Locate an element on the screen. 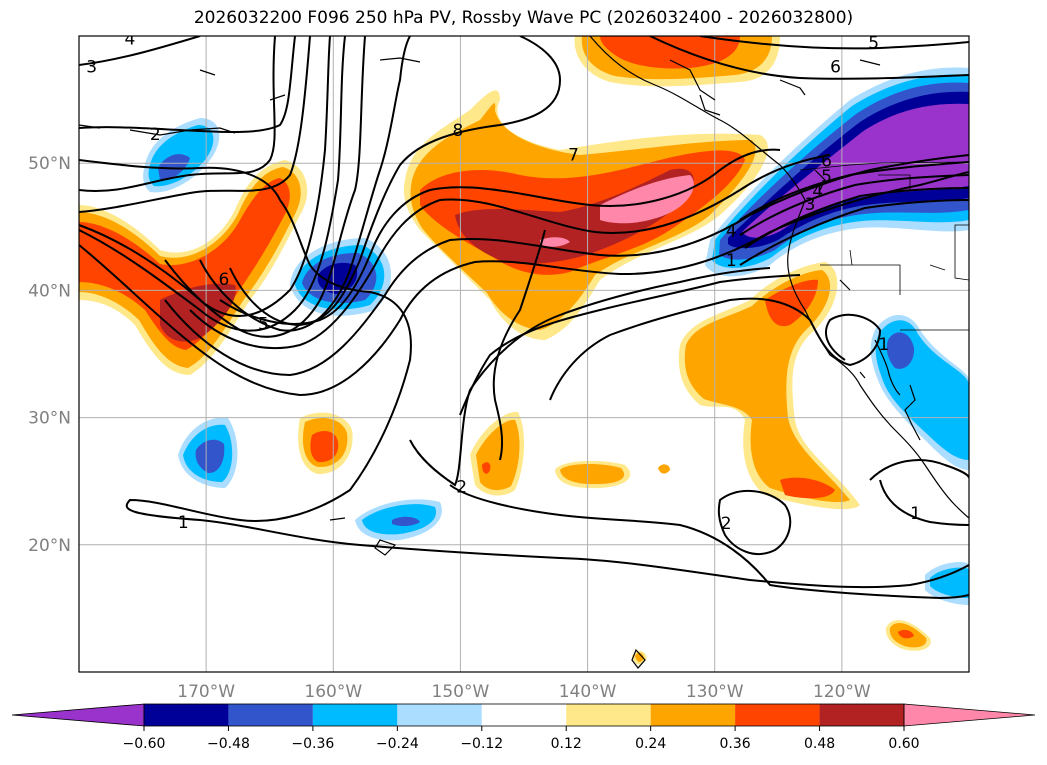  lon-tick-label: 130°W is located at coordinates (715, 692).